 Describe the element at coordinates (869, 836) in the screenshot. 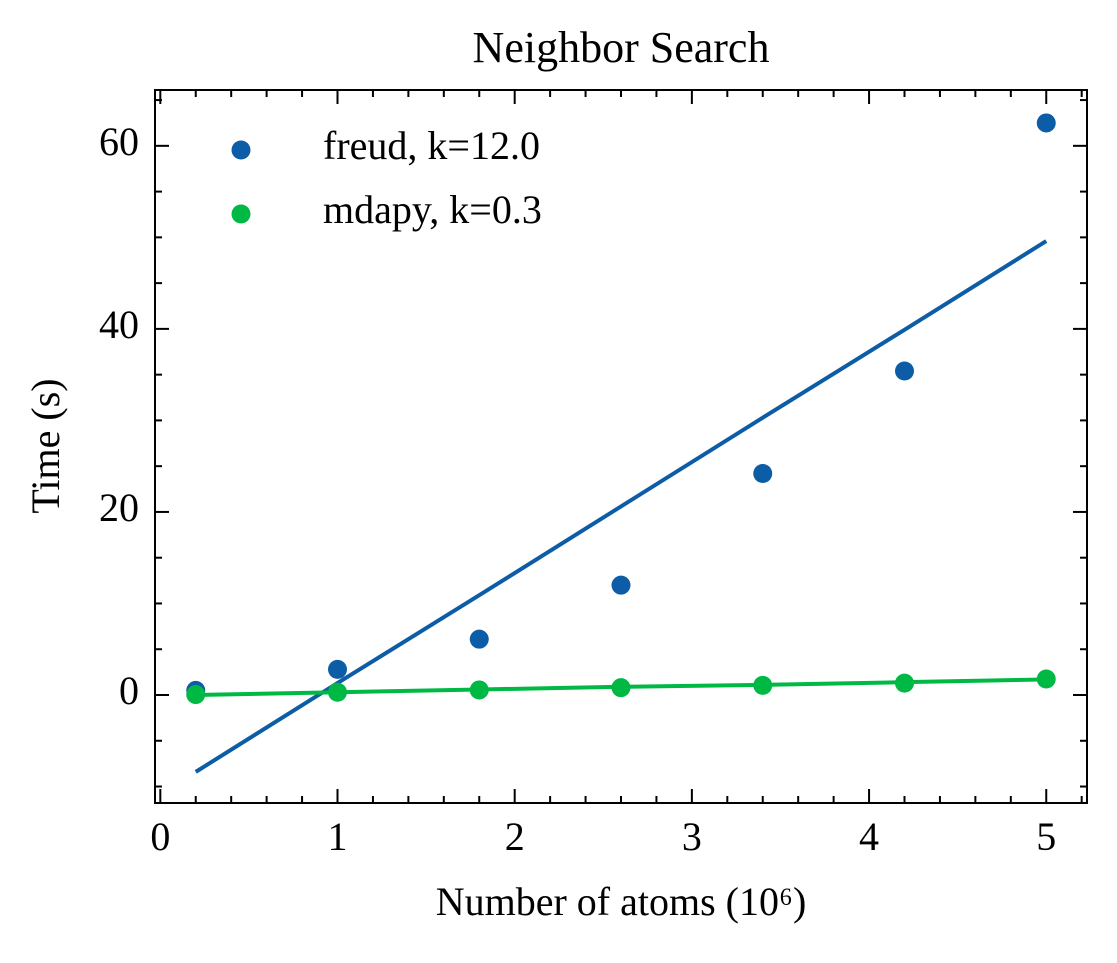

I see `x-tick-label: 4` at that location.